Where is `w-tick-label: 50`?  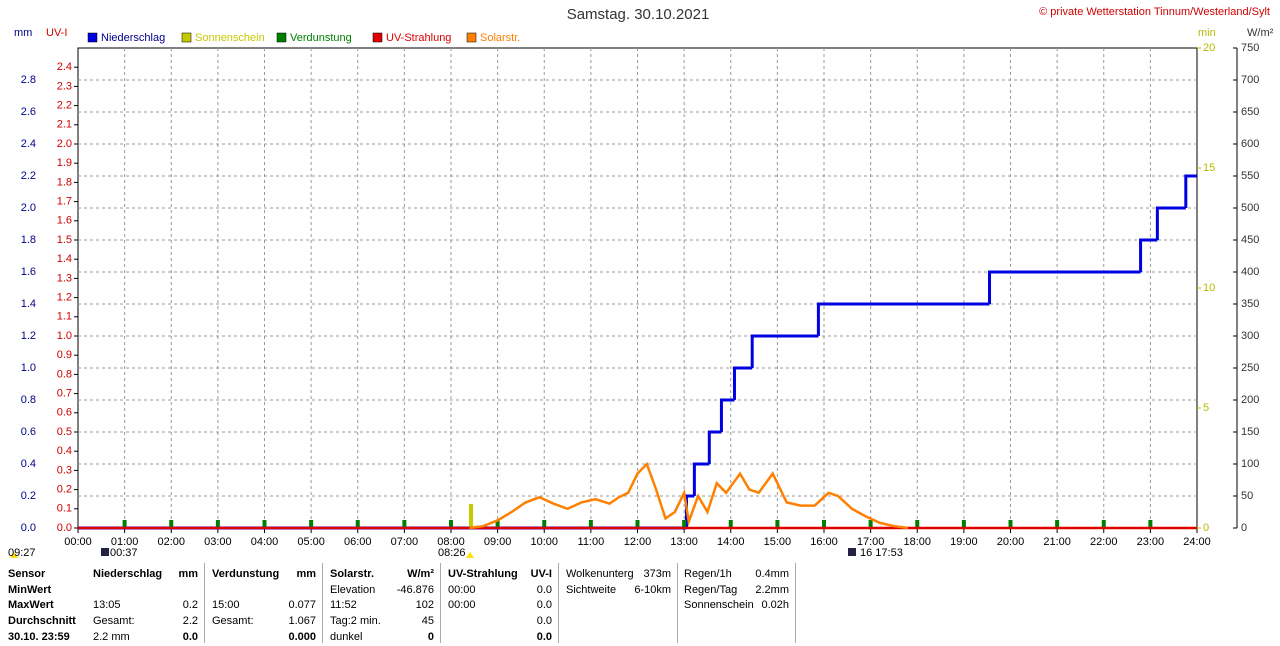
w-tick-label: 50 is located at coordinates (1247, 496).